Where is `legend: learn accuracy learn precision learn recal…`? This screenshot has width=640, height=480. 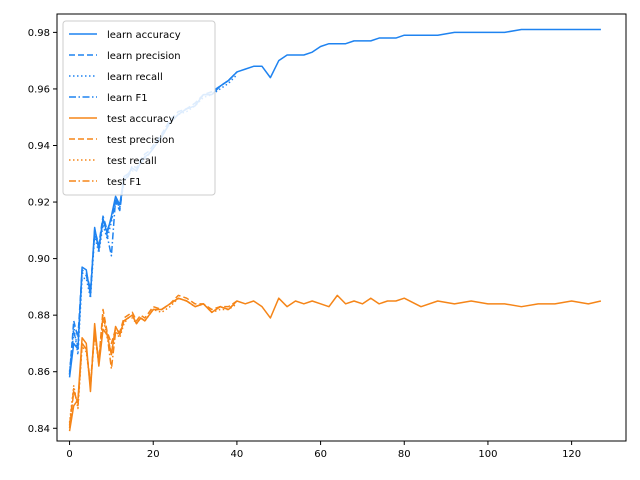
legend: learn accuracy learn precision learn recal… is located at coordinates (139, 108).